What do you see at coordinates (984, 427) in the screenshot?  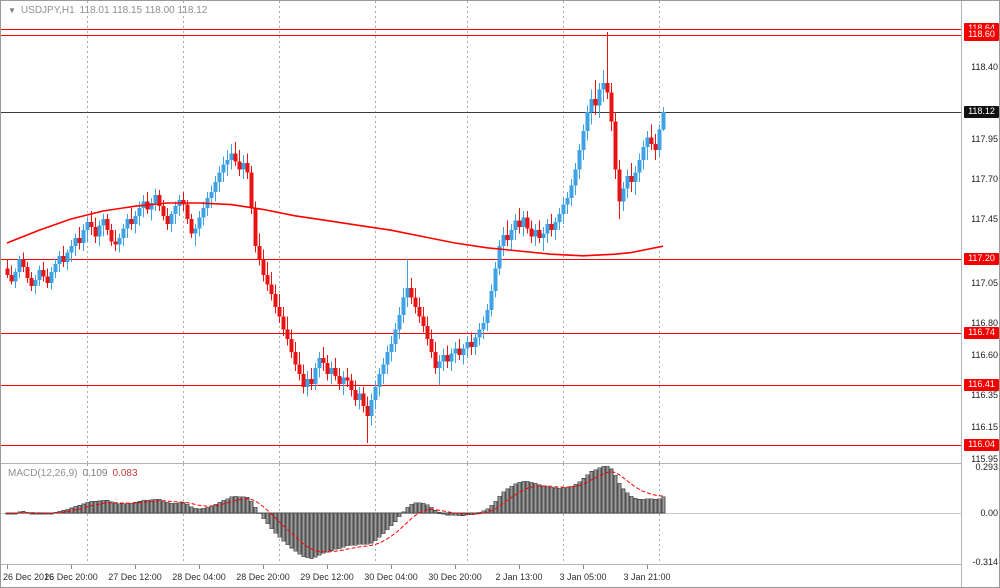 I see `price-axis-label: 116.15` at bounding box center [984, 427].